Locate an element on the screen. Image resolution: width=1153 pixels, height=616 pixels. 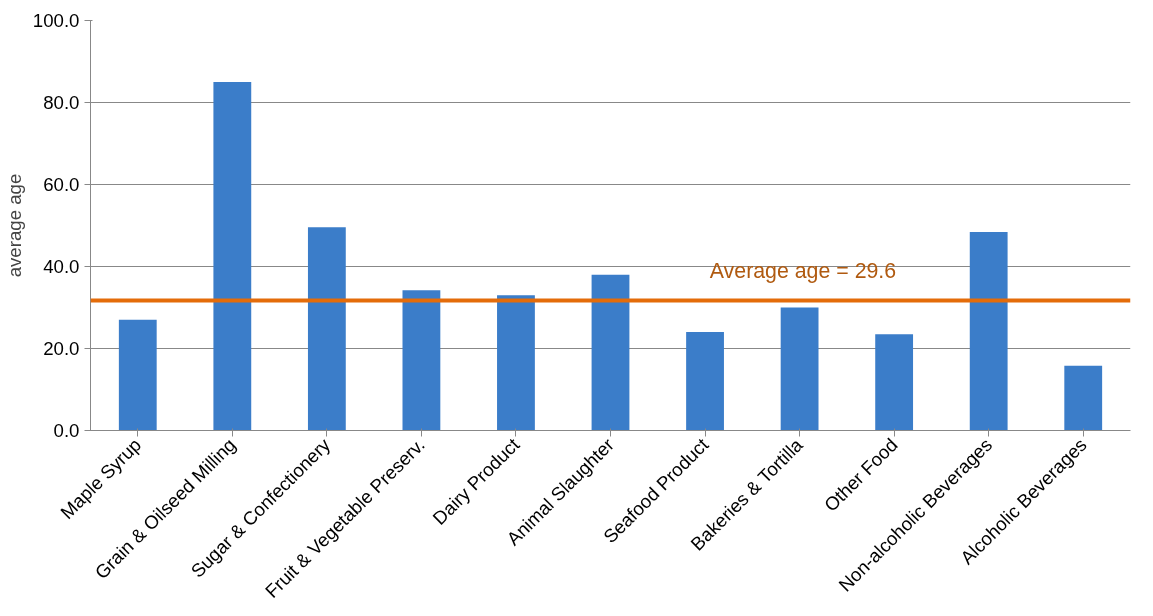
y-axis-title: average age is located at coordinates (14, 225).